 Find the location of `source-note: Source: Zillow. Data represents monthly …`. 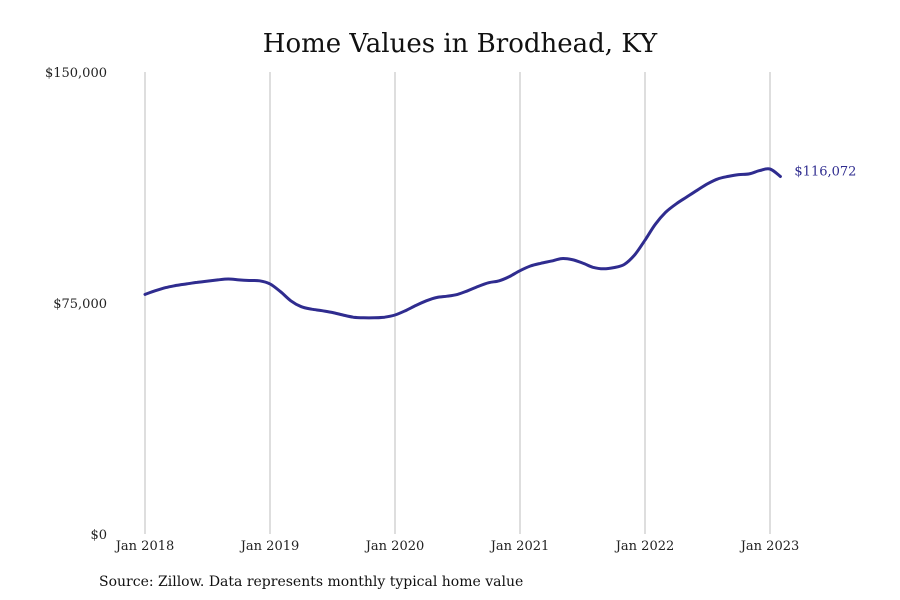

source-note: Source: Zillow. Data represents monthly … is located at coordinates (311, 582).